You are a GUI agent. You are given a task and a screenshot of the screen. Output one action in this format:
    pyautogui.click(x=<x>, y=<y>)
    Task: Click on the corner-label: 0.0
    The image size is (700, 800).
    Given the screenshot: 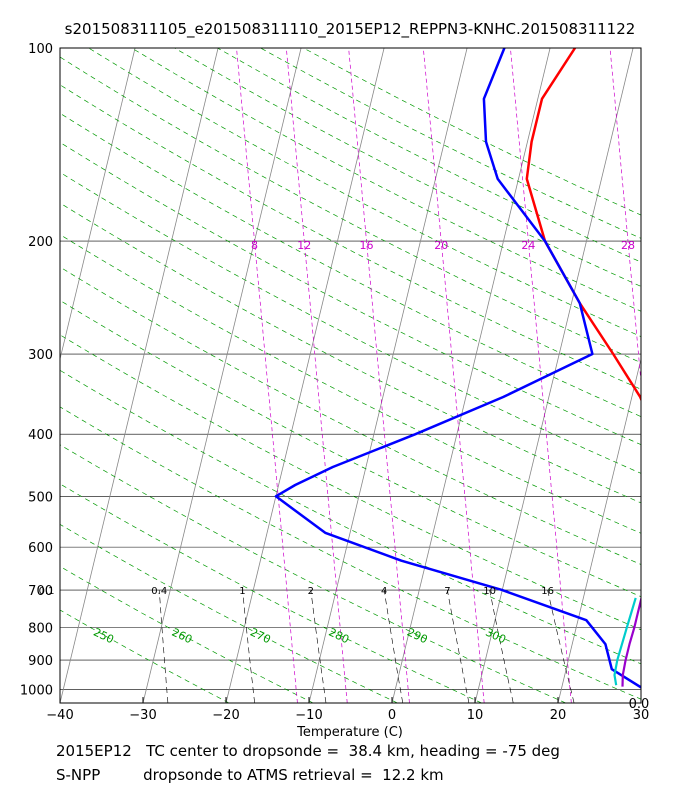 What is the action you would take?
    pyautogui.click(x=639, y=704)
    